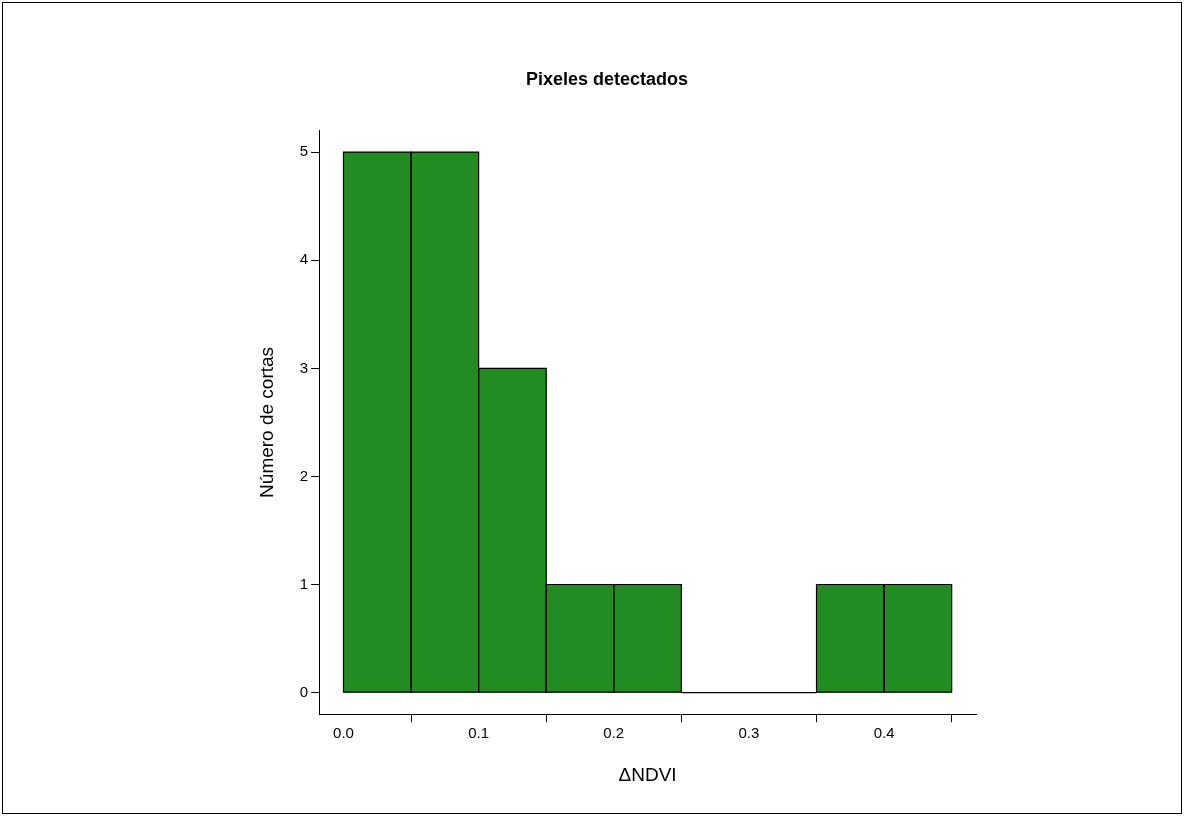 This screenshot has width=1184, height=816. Describe the element at coordinates (304, 475) in the screenshot. I see `y-tick-label: 2` at that location.